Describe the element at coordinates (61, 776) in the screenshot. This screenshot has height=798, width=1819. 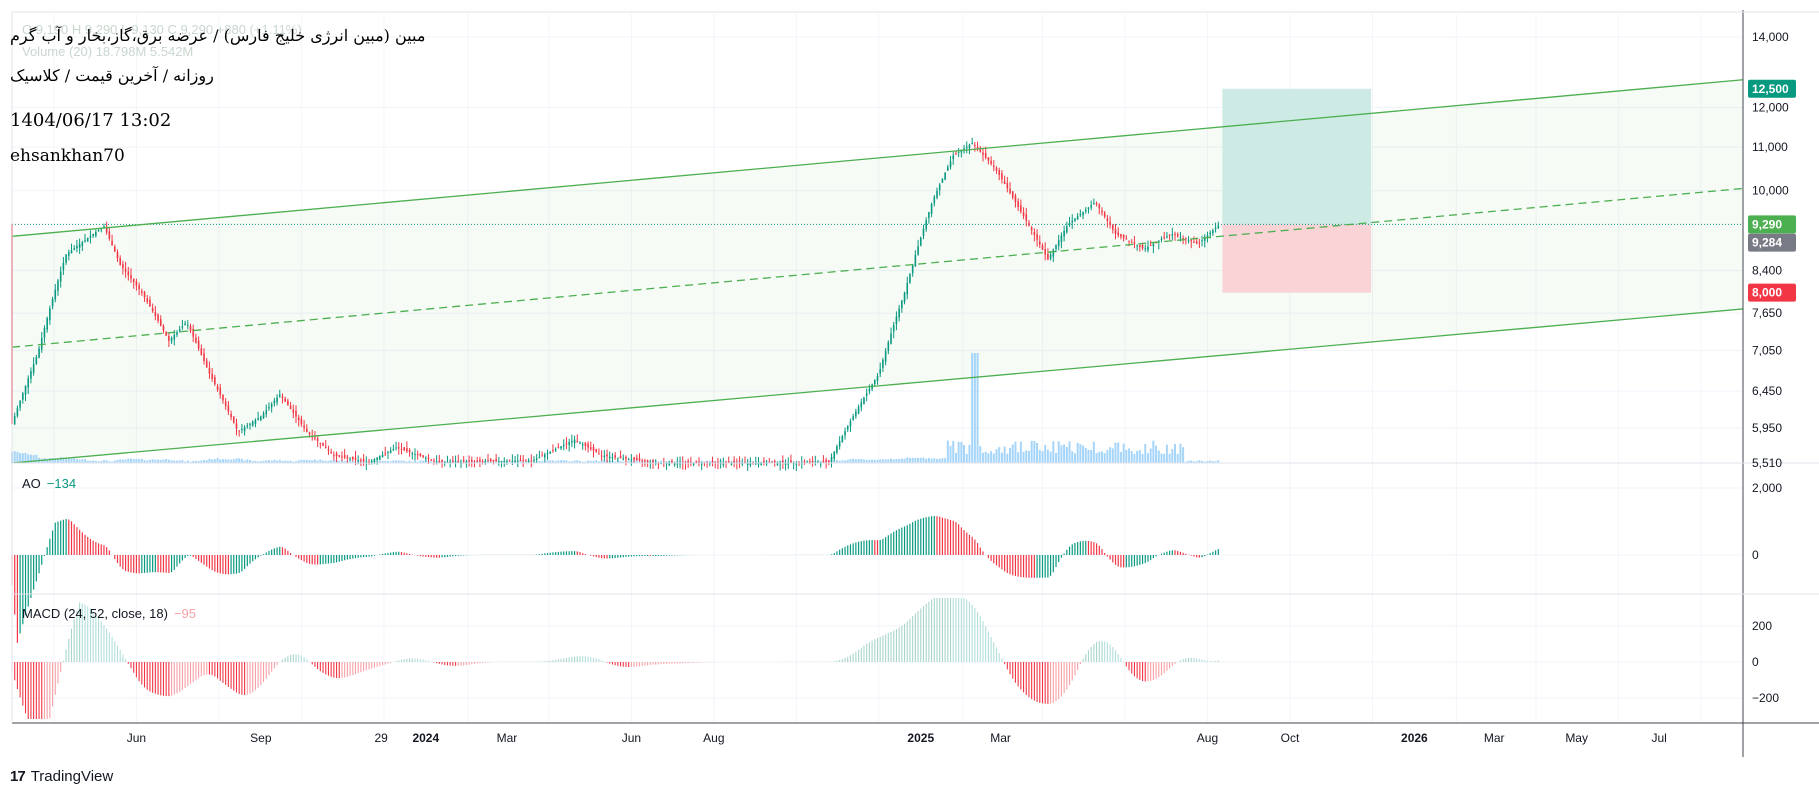
I see `tradingview-brand: 17 TradingView` at that location.